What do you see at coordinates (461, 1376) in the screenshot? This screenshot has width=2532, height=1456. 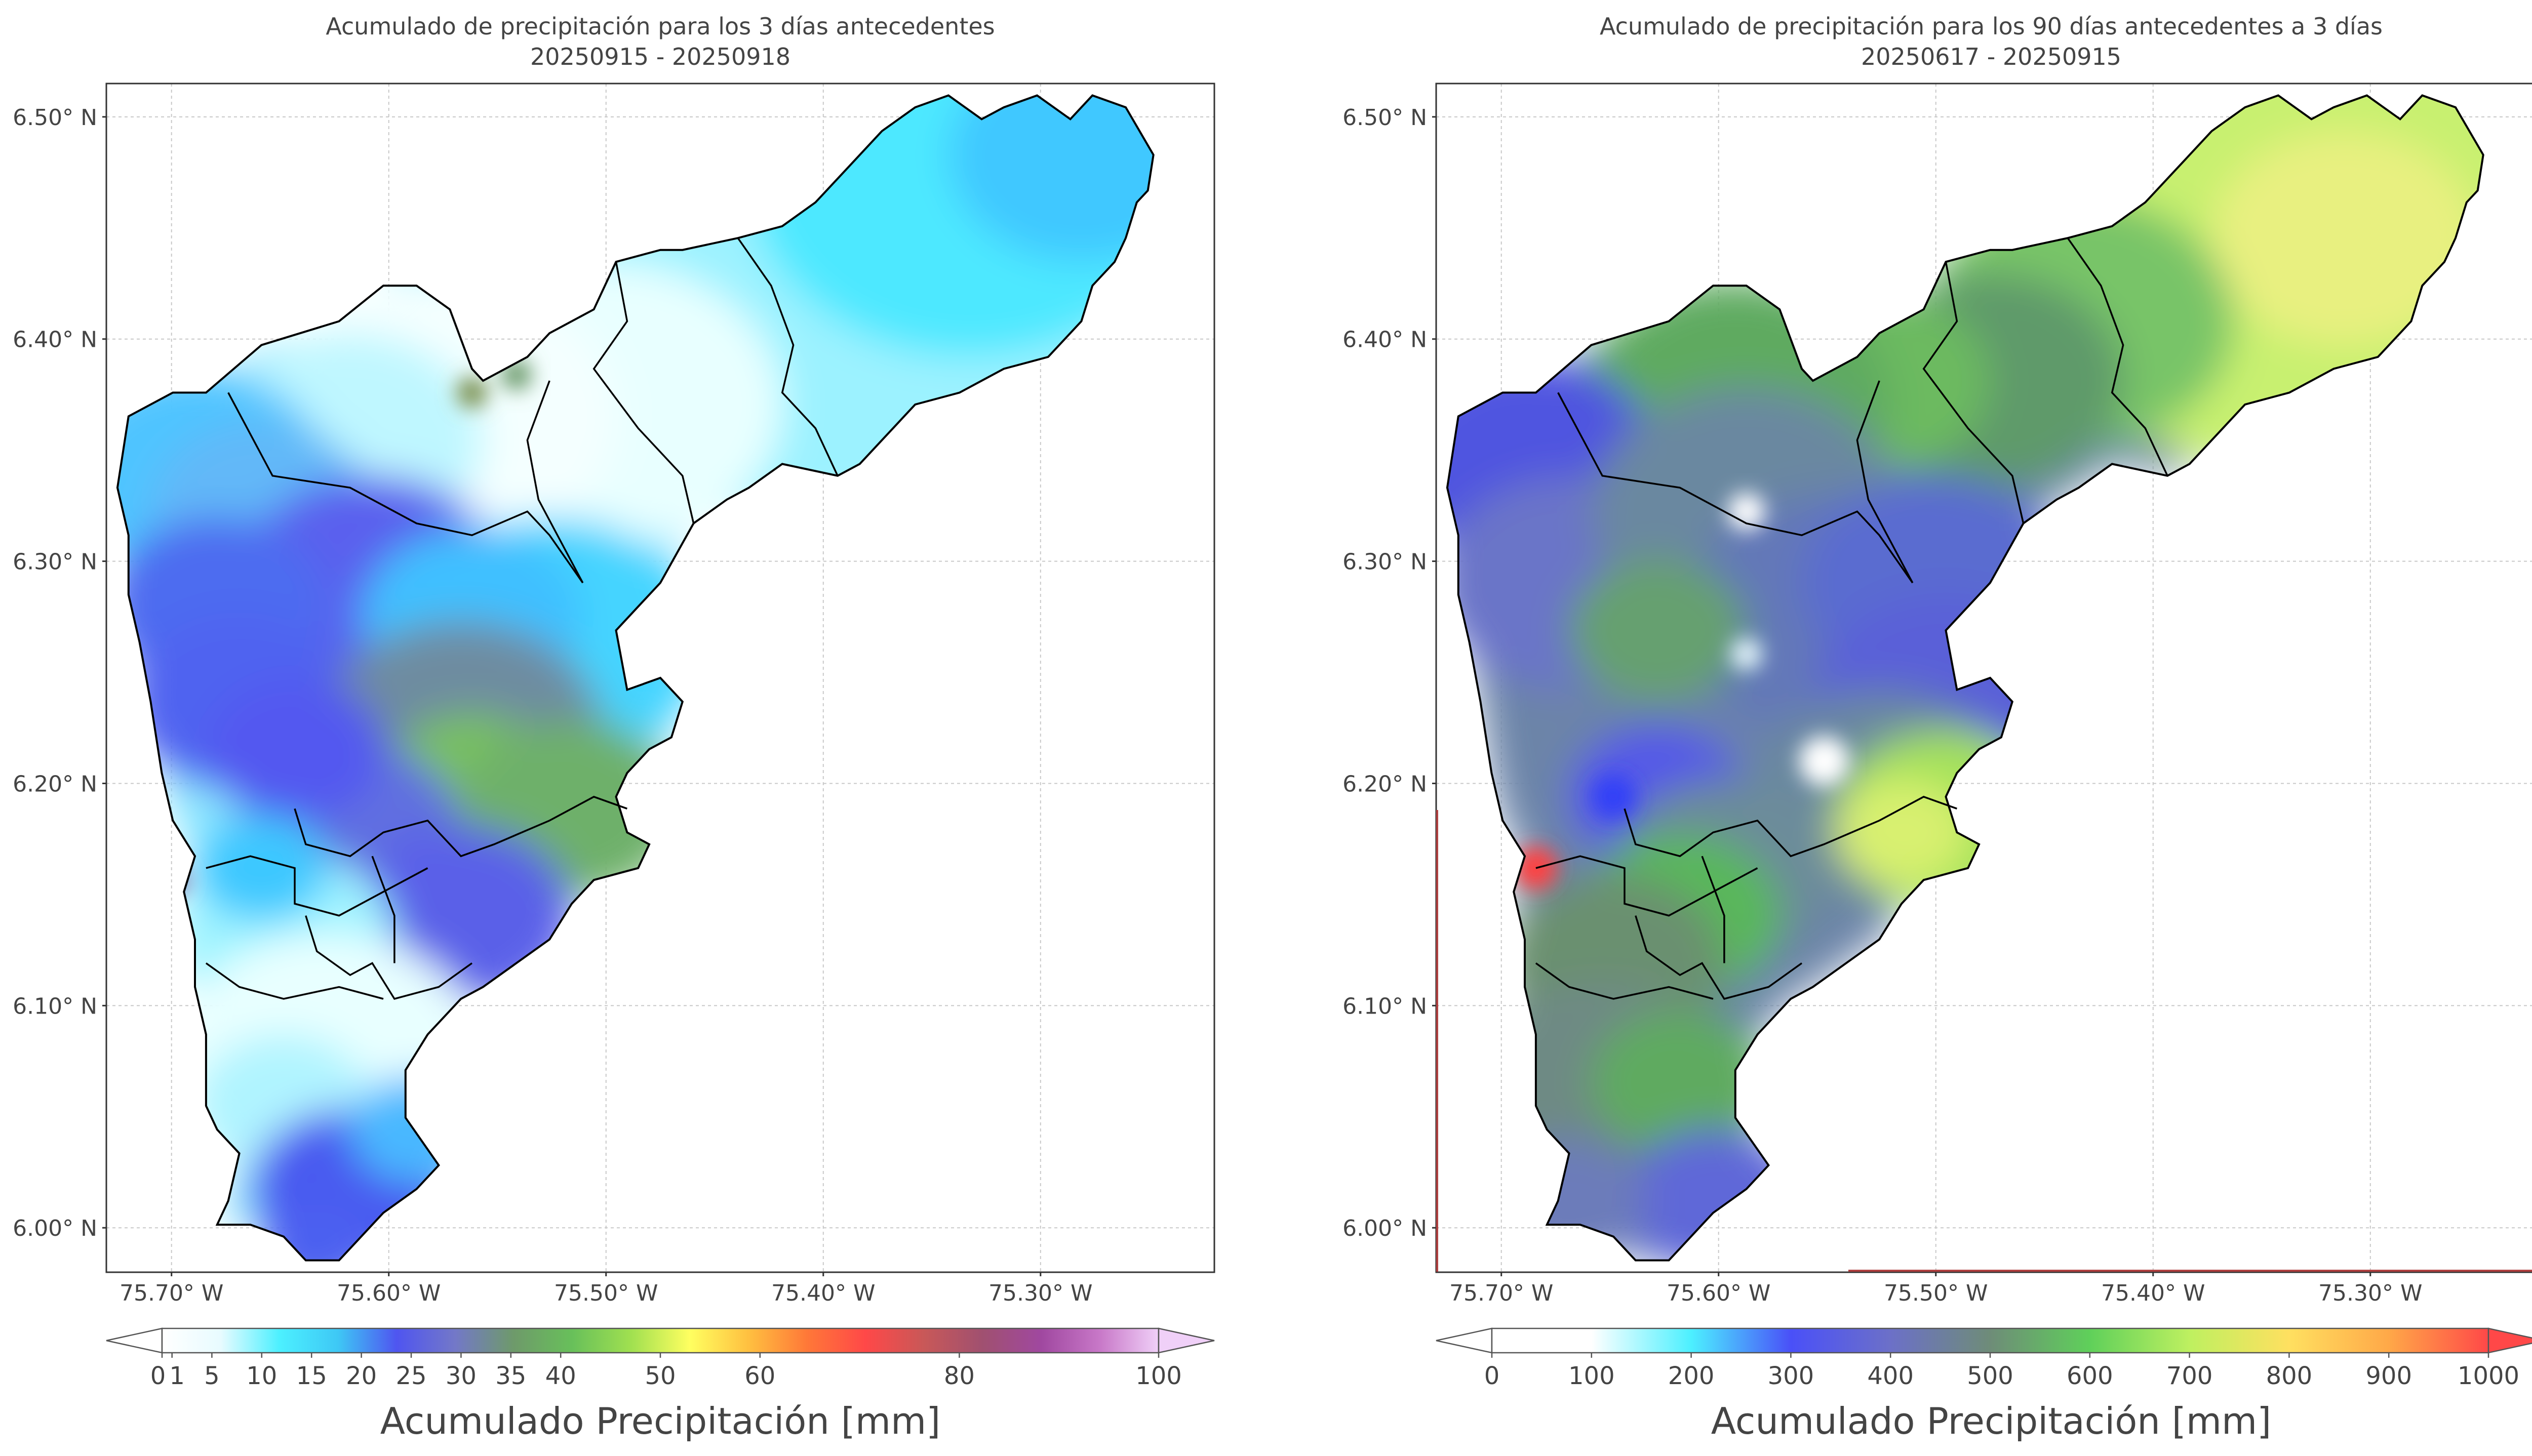 I see `colorbar-tick-label: 30` at bounding box center [461, 1376].